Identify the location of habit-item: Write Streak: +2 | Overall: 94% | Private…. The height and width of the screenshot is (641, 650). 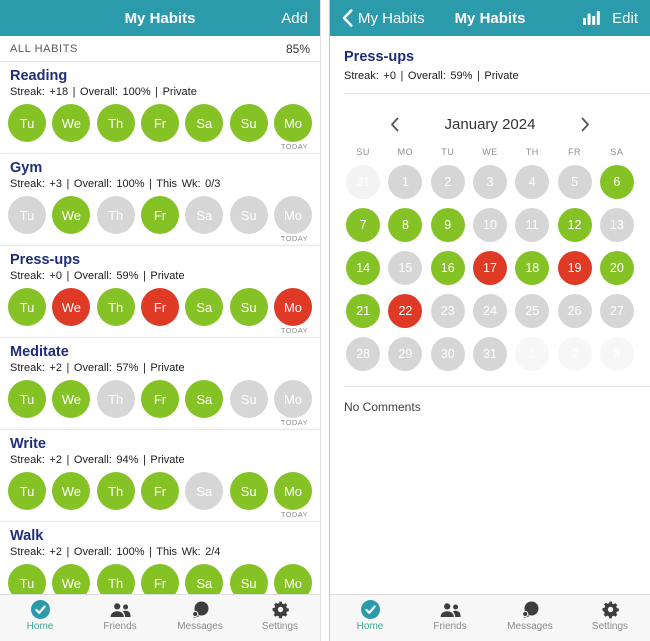
(160, 476).